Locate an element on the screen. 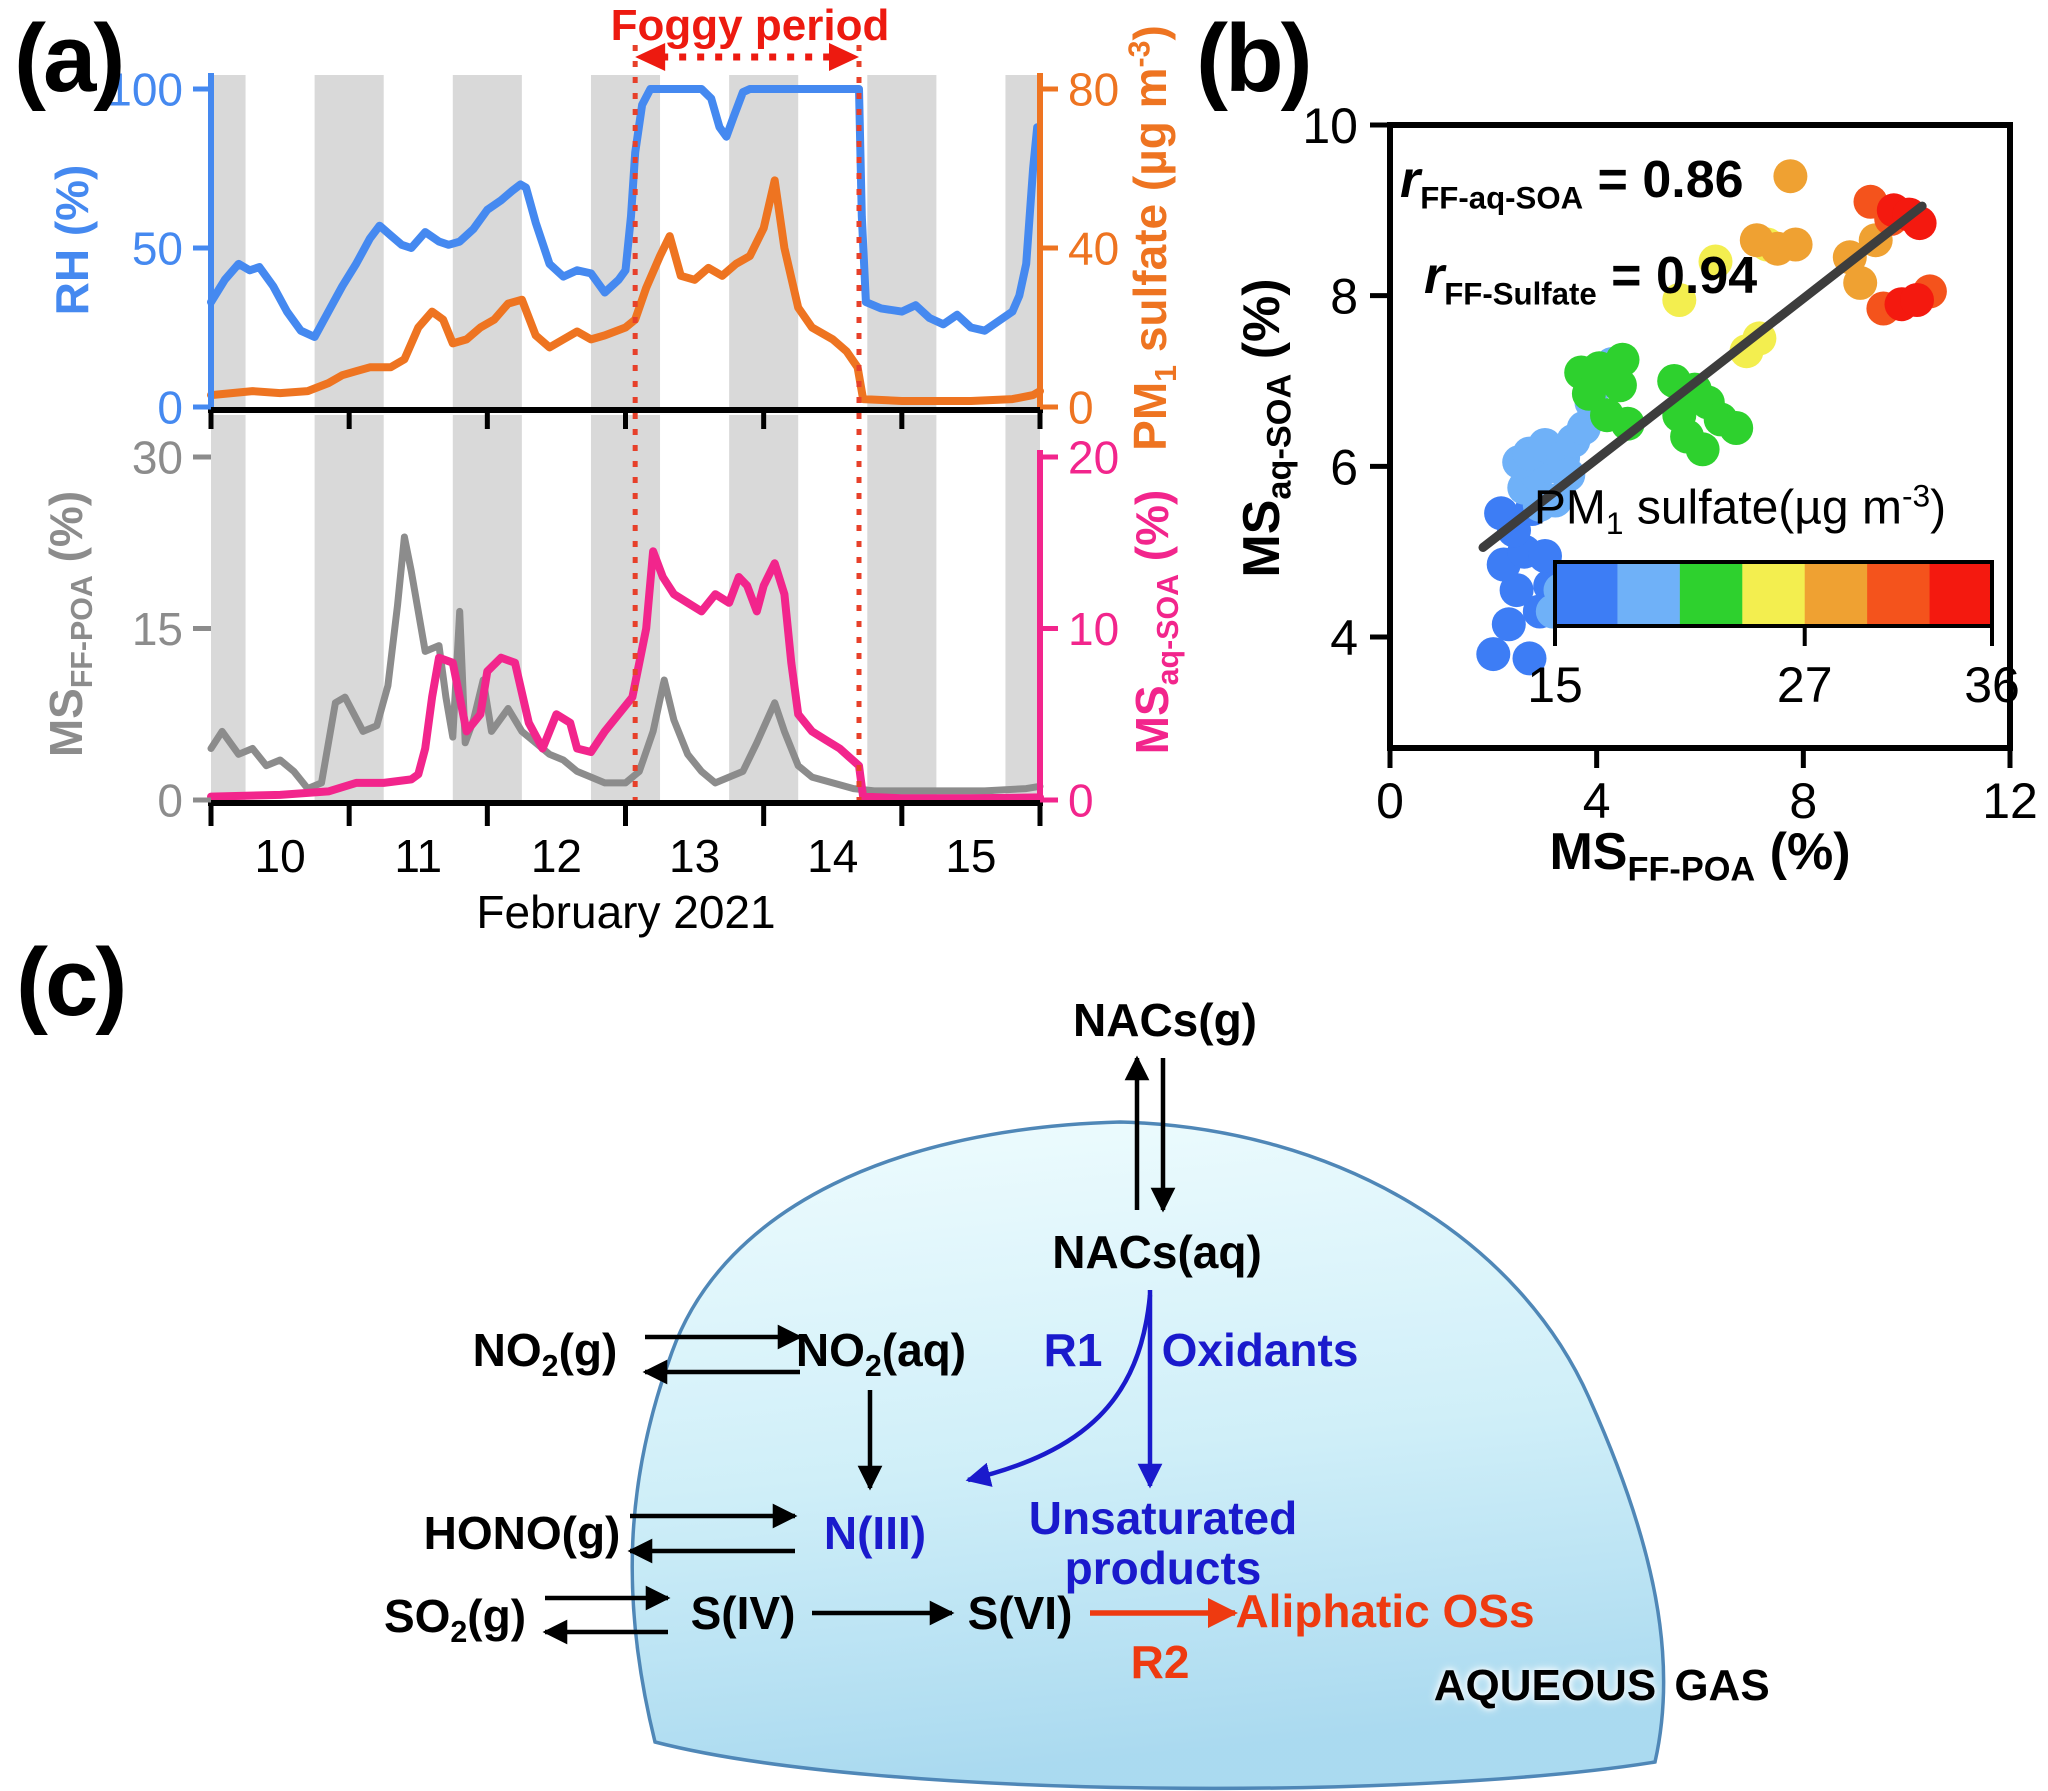 The height and width of the screenshot is (1791, 2048). colorbar-tick-label: 36 is located at coordinates (1992, 685).